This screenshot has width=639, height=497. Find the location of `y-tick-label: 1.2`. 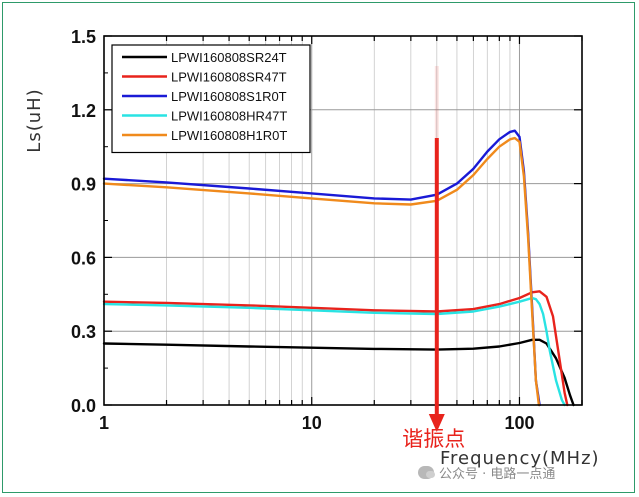

y-tick-label: 1.2 is located at coordinates (83, 111).